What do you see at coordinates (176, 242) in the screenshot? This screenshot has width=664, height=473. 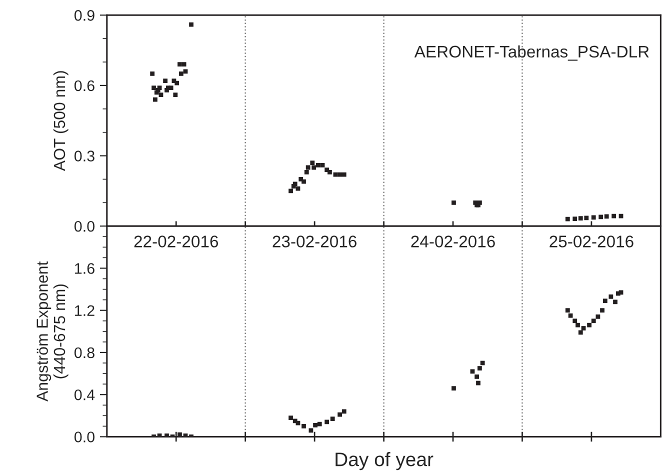 I see `annotation: 22-02-2016` at bounding box center [176, 242].